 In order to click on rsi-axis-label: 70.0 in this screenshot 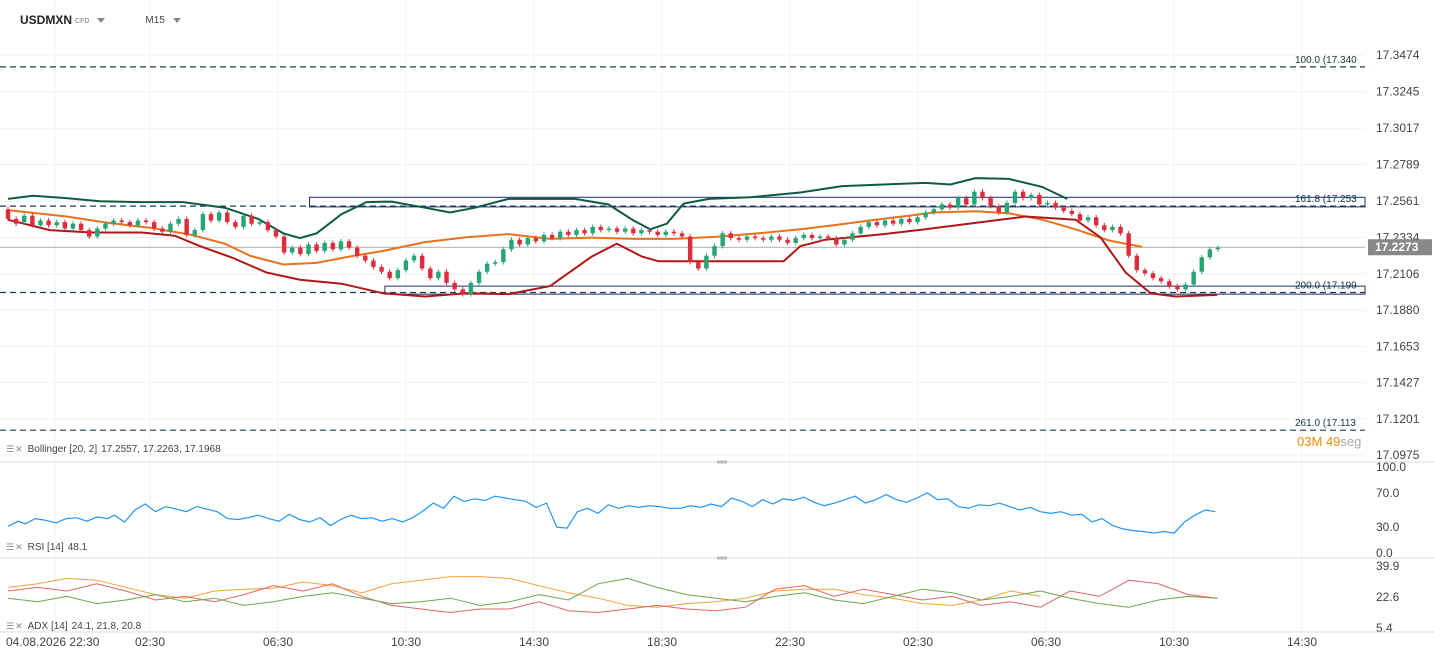, I will do `click(1388, 493)`.